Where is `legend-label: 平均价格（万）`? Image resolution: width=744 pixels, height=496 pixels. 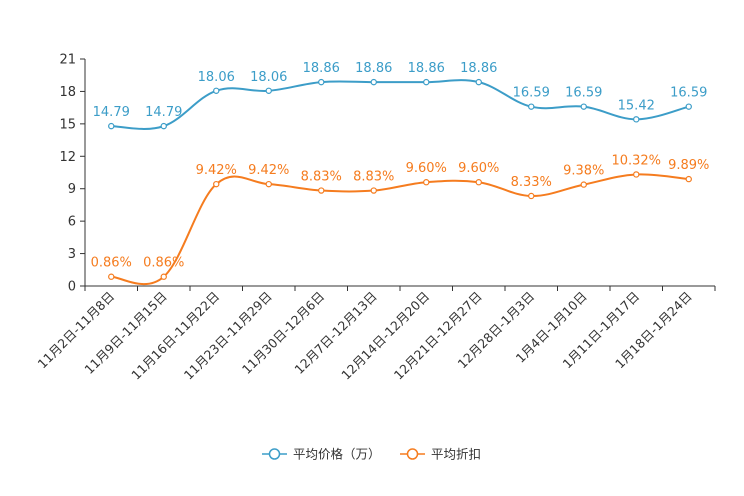 legend-label: 平均价格（万） is located at coordinates (337, 454).